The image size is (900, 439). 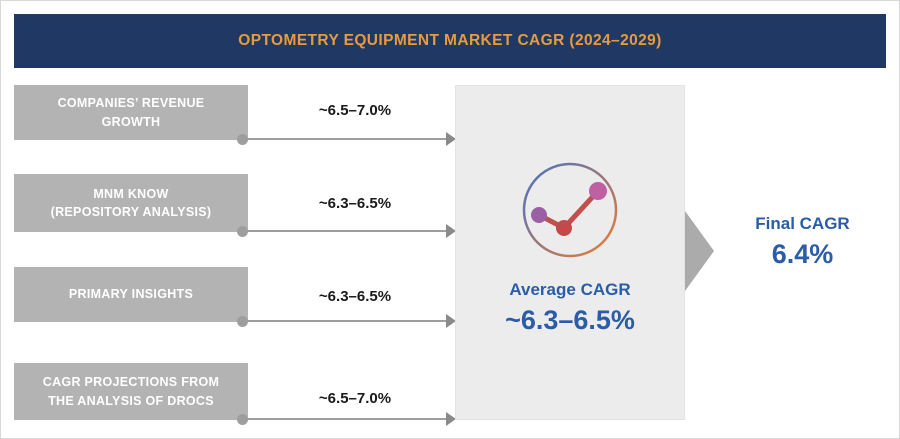 I want to click on final-cagr-value: 6.4%, so click(x=802, y=254).